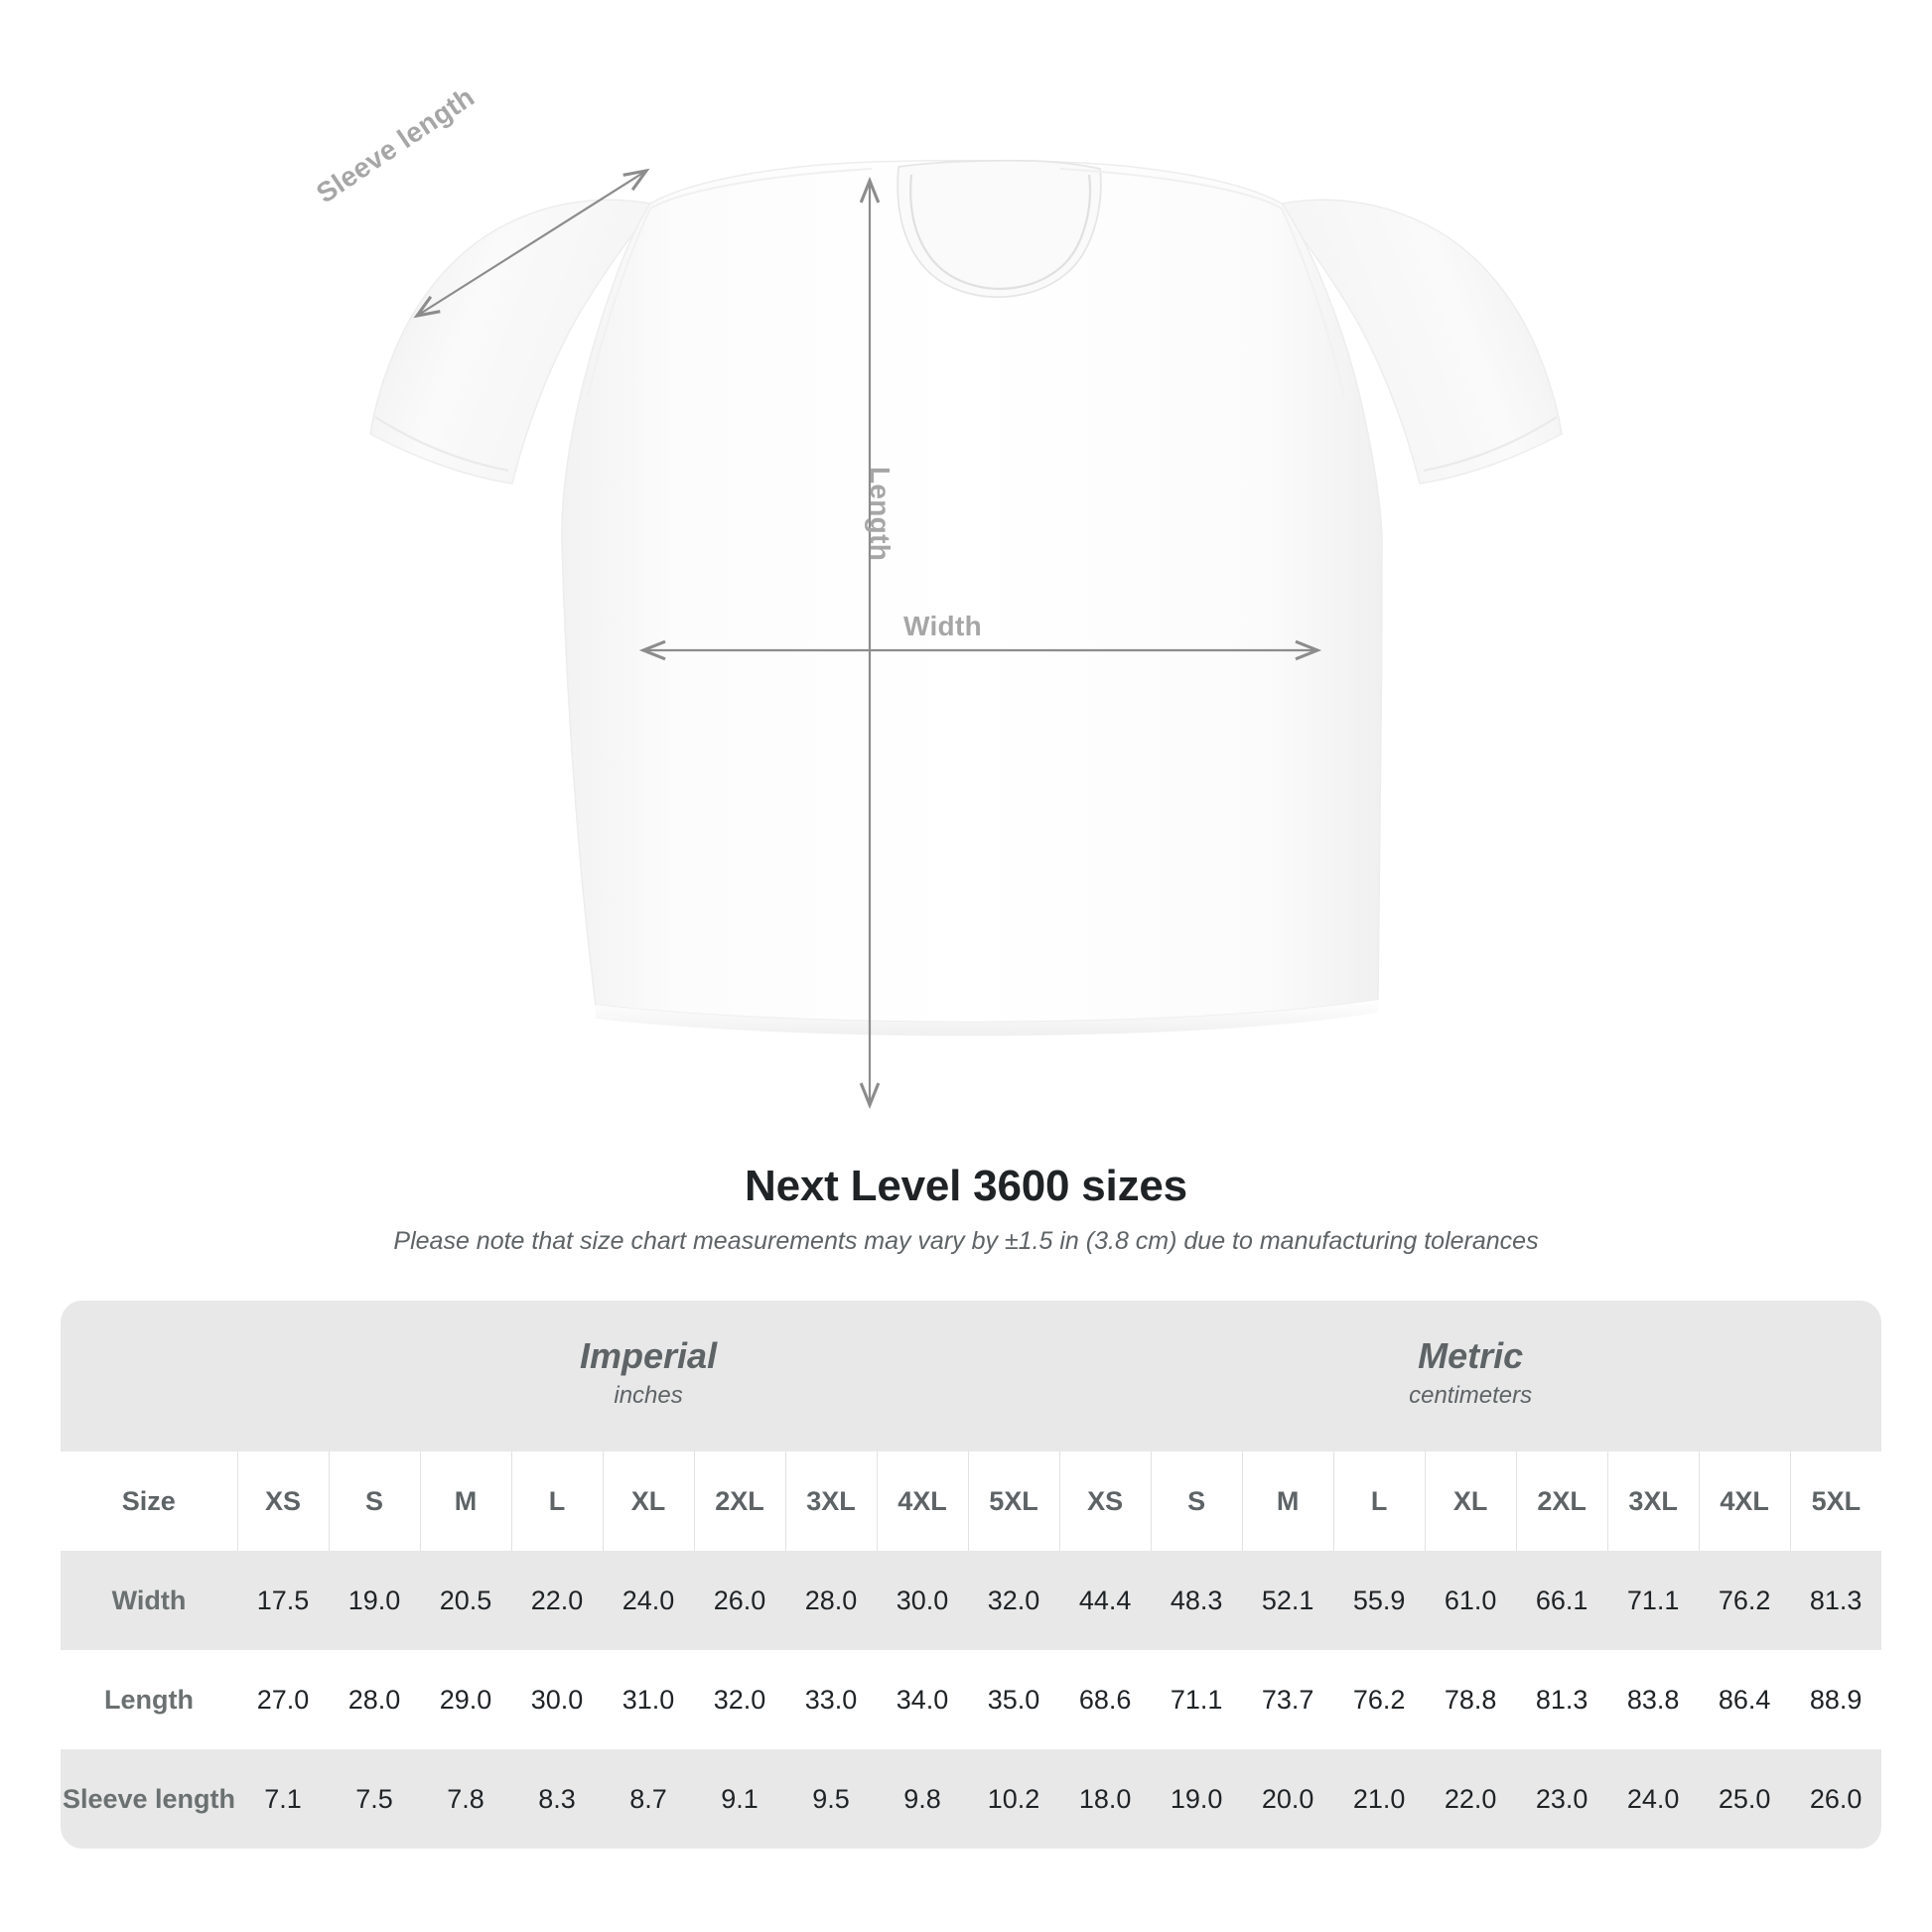 This screenshot has height=1932, width=1932. Describe the element at coordinates (1562, 1799) in the screenshot. I see `measurement-cell: 23.0` at that location.